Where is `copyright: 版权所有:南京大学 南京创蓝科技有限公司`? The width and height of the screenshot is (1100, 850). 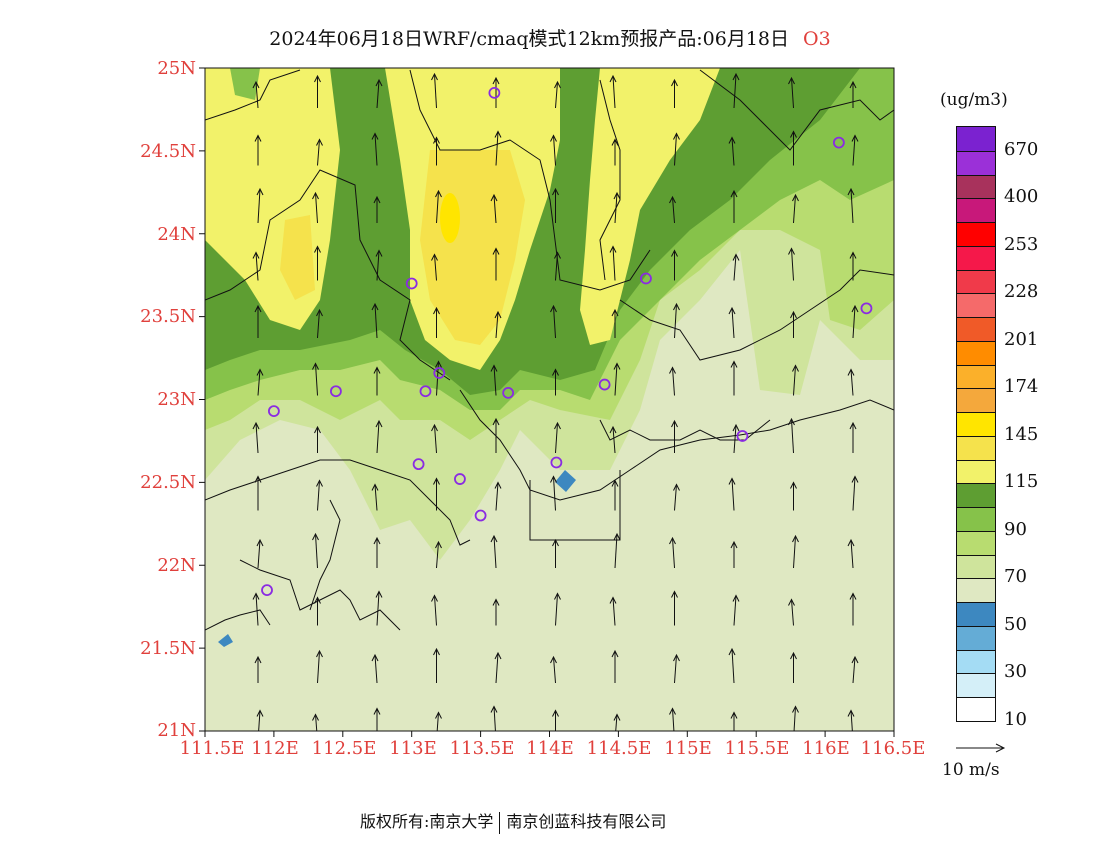 copyright: 版权所有:南京大学 南京创蓝科技有限公司 is located at coordinates (513, 821).